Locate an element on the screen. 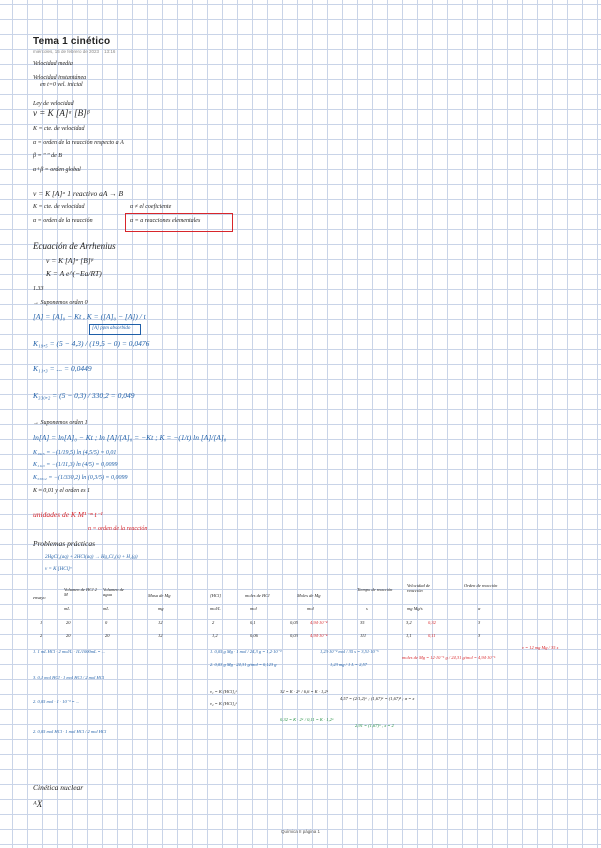  note-problem-id: 1.33 is located at coordinates (38, 289).